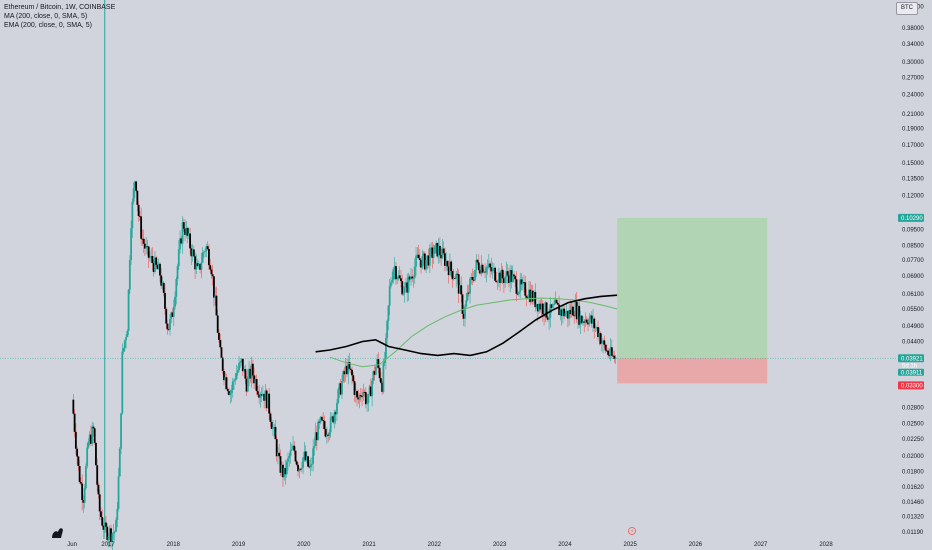  What do you see at coordinates (692, 371) in the screenshot?
I see `stop-zone` at bounding box center [692, 371].